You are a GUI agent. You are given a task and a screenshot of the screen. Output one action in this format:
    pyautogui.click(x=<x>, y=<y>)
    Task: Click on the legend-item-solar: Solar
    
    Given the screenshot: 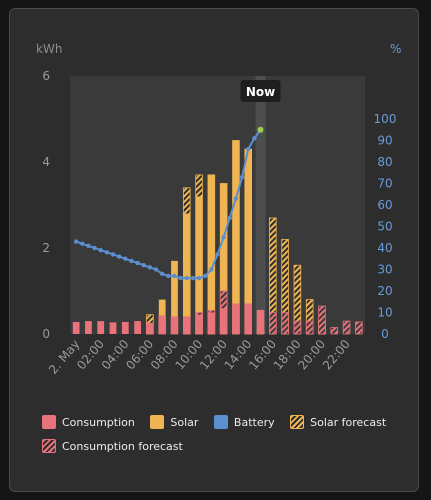 What is the action you would take?
    pyautogui.click(x=174, y=422)
    